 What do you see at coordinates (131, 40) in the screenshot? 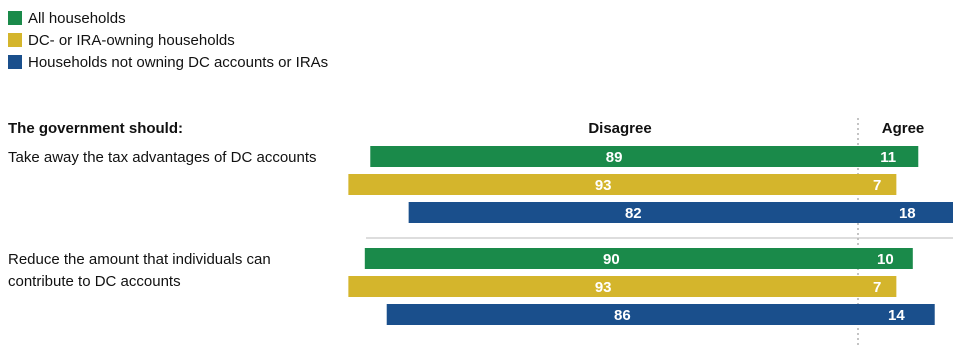
I see `legend-label: DC- or IRA-owning households` at bounding box center [131, 40].